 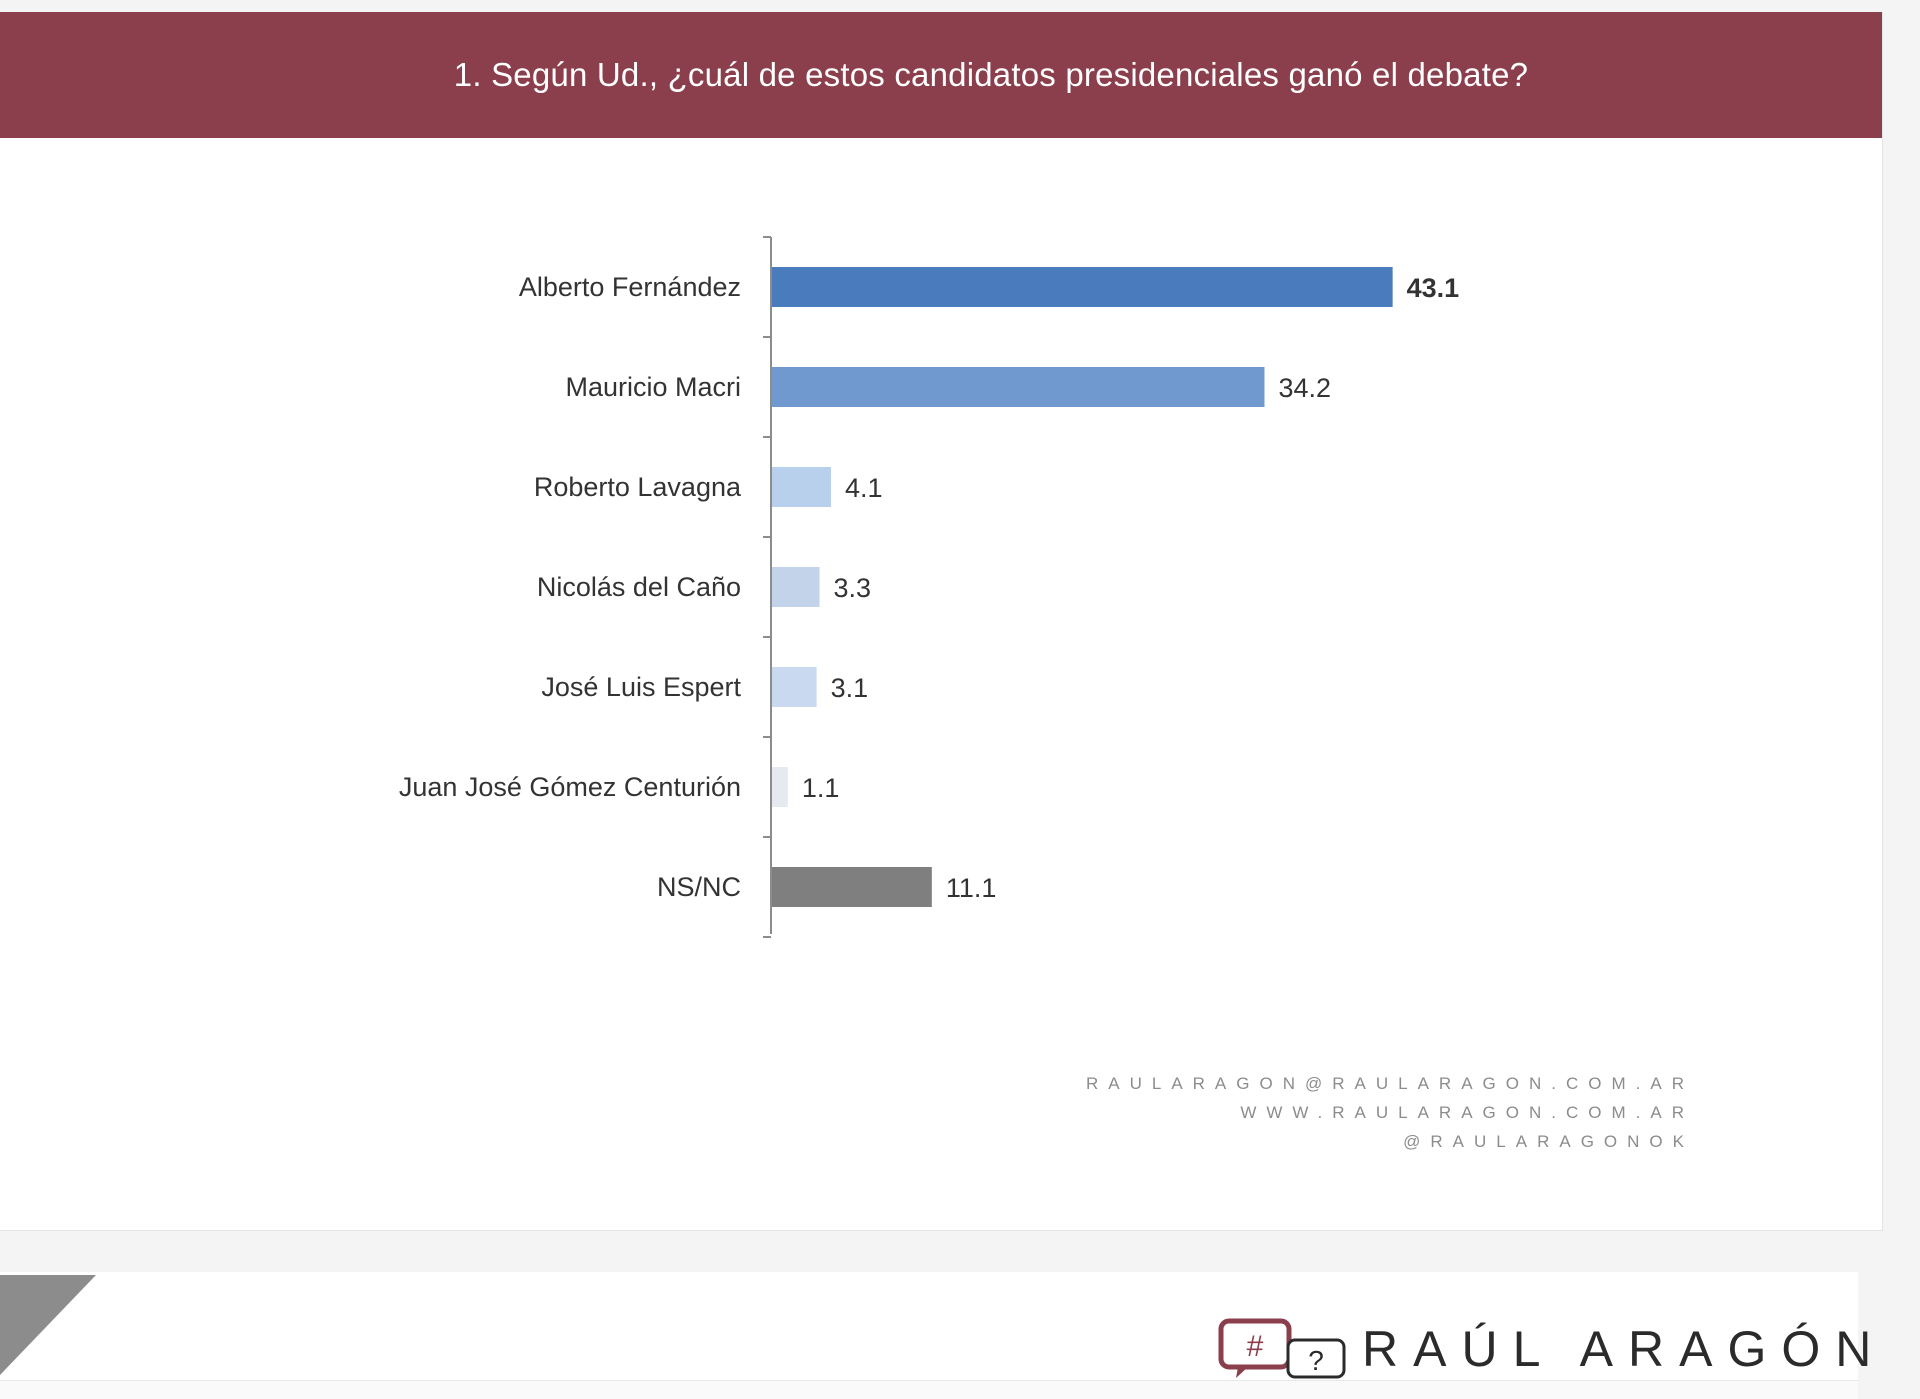 I want to click on data-label: 3.3, so click(x=853, y=588).